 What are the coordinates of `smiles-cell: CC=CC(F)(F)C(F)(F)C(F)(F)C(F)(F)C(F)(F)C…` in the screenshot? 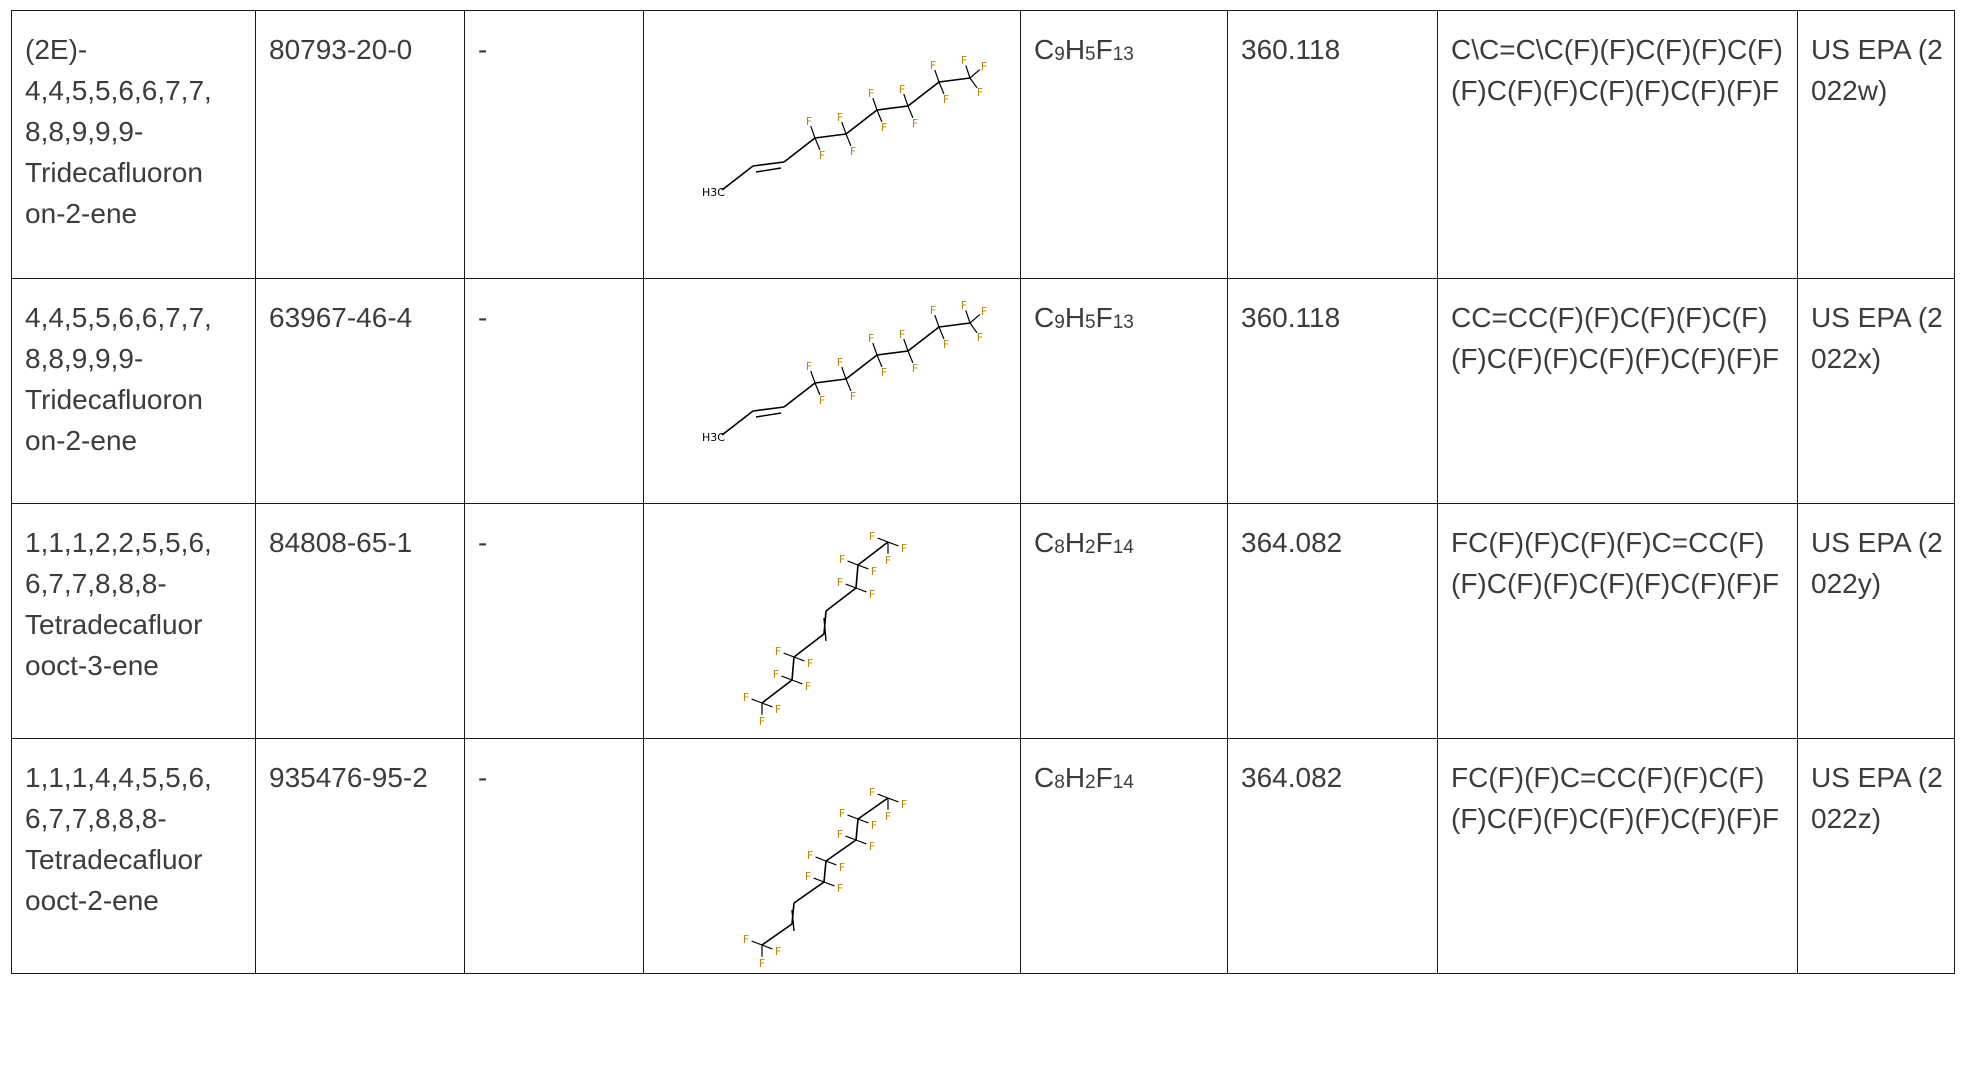 It's located at (1617, 391).